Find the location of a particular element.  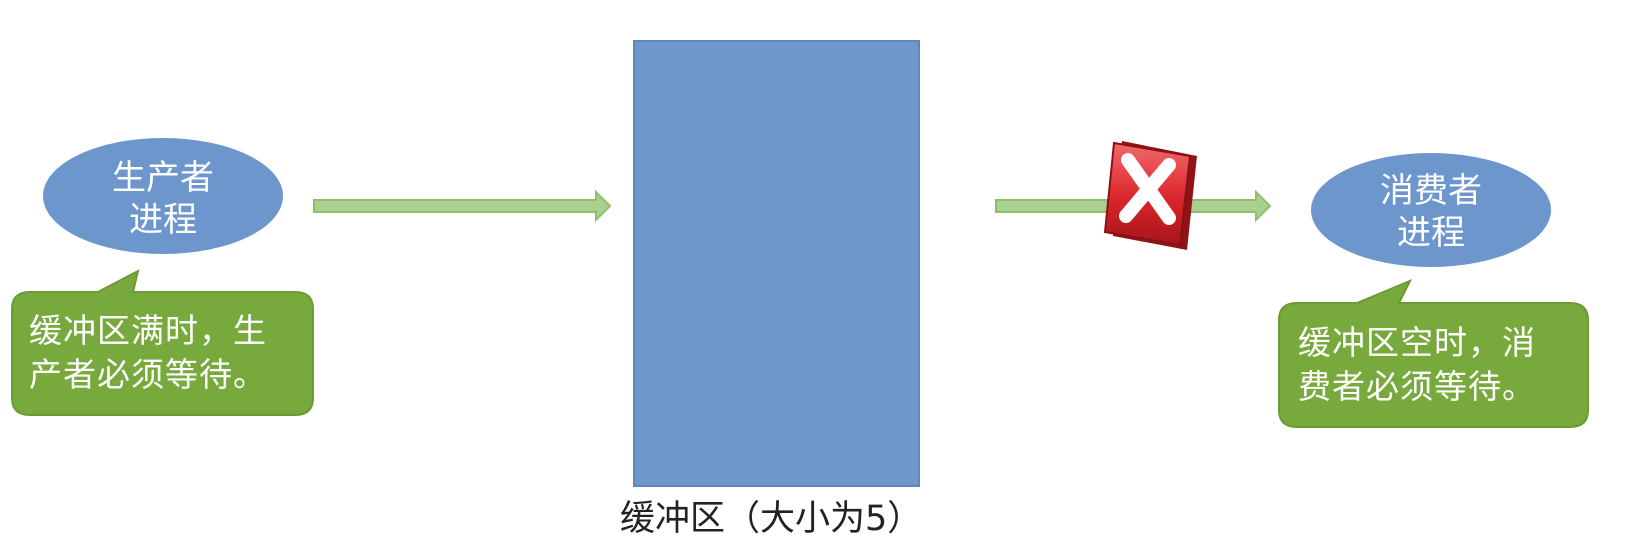

consumer-note: 缓冲区空时，消 费者必须等待。 is located at coordinates (1442, 365).